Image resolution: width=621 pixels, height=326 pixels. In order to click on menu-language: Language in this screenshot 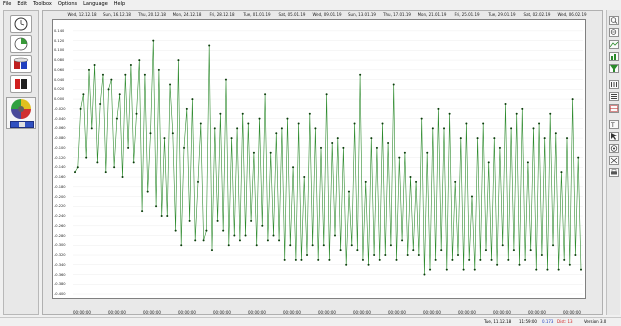, I will do `click(95, 4)`.